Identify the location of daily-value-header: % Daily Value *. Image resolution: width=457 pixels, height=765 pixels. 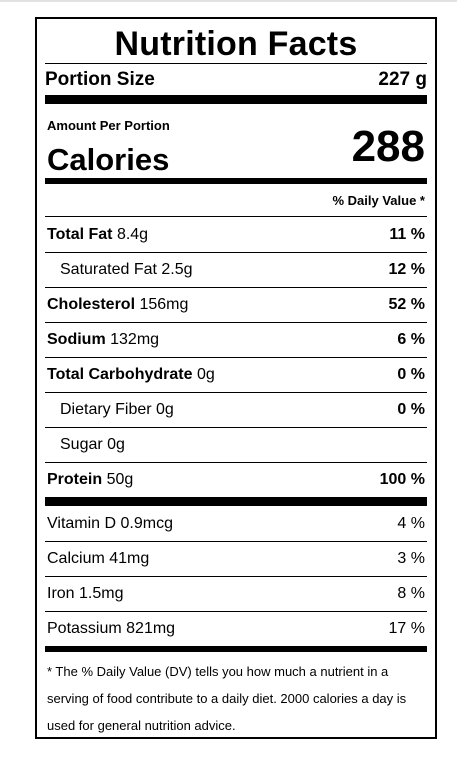
(236, 200).